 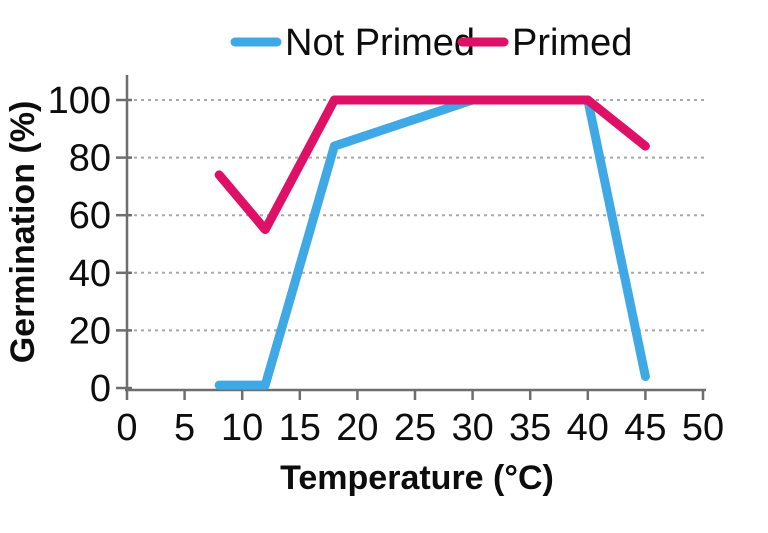 I want to click on y-tick-label-20: 20, so click(x=90, y=331).